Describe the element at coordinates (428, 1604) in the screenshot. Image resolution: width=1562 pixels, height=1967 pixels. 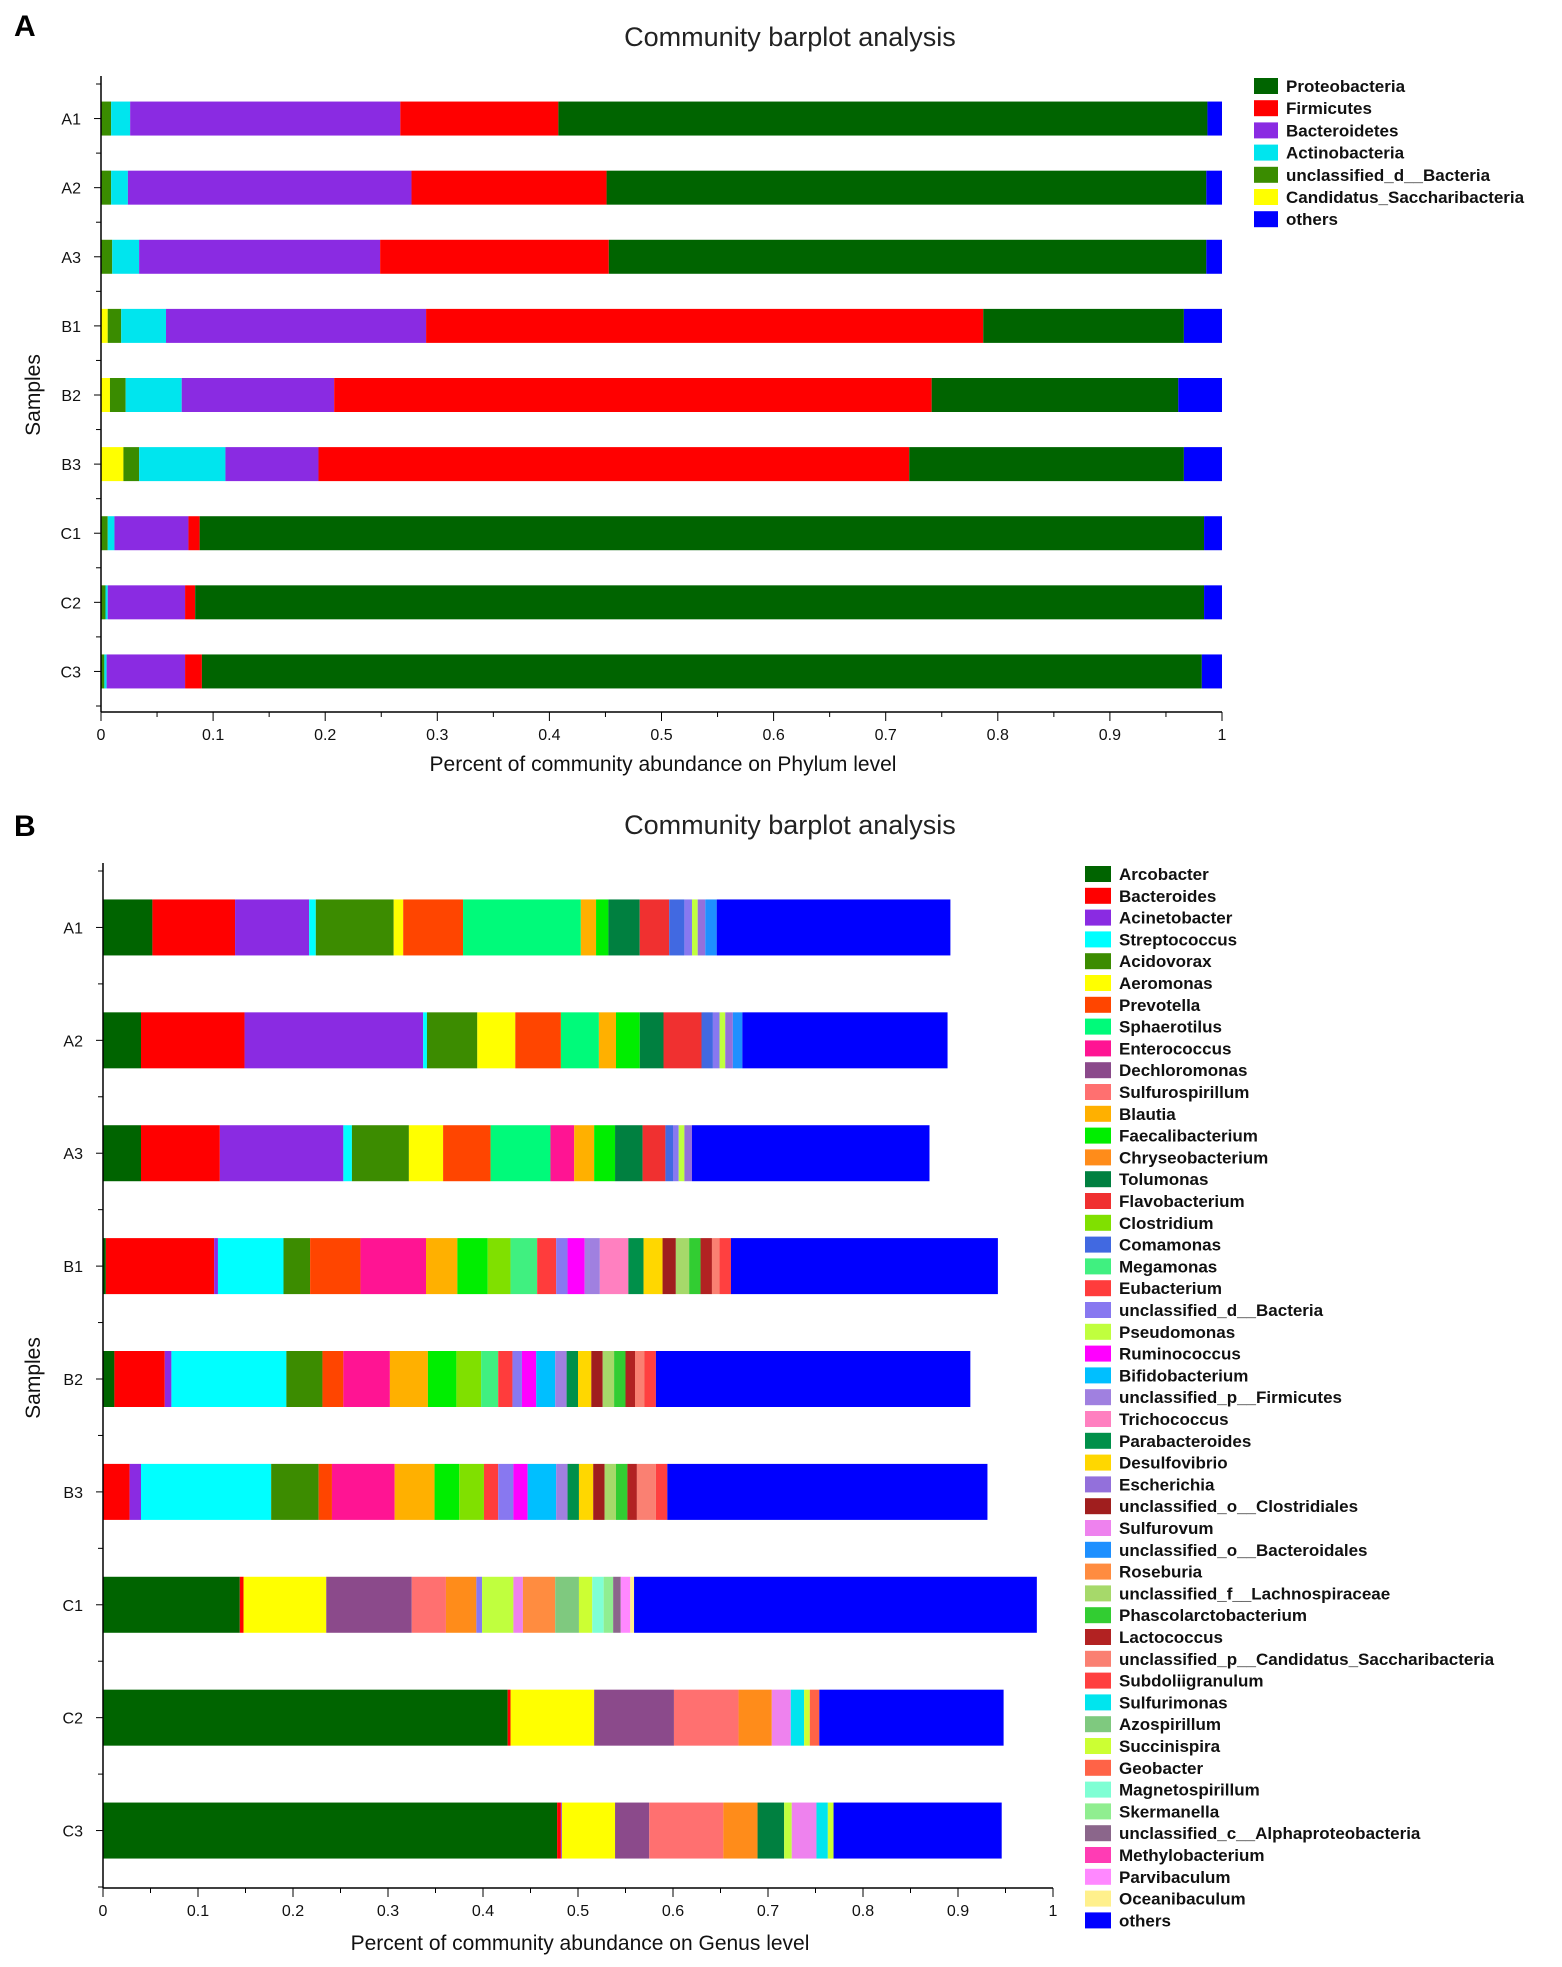
I see `panel-b-bar-c1-sulfurospirillum` at that location.